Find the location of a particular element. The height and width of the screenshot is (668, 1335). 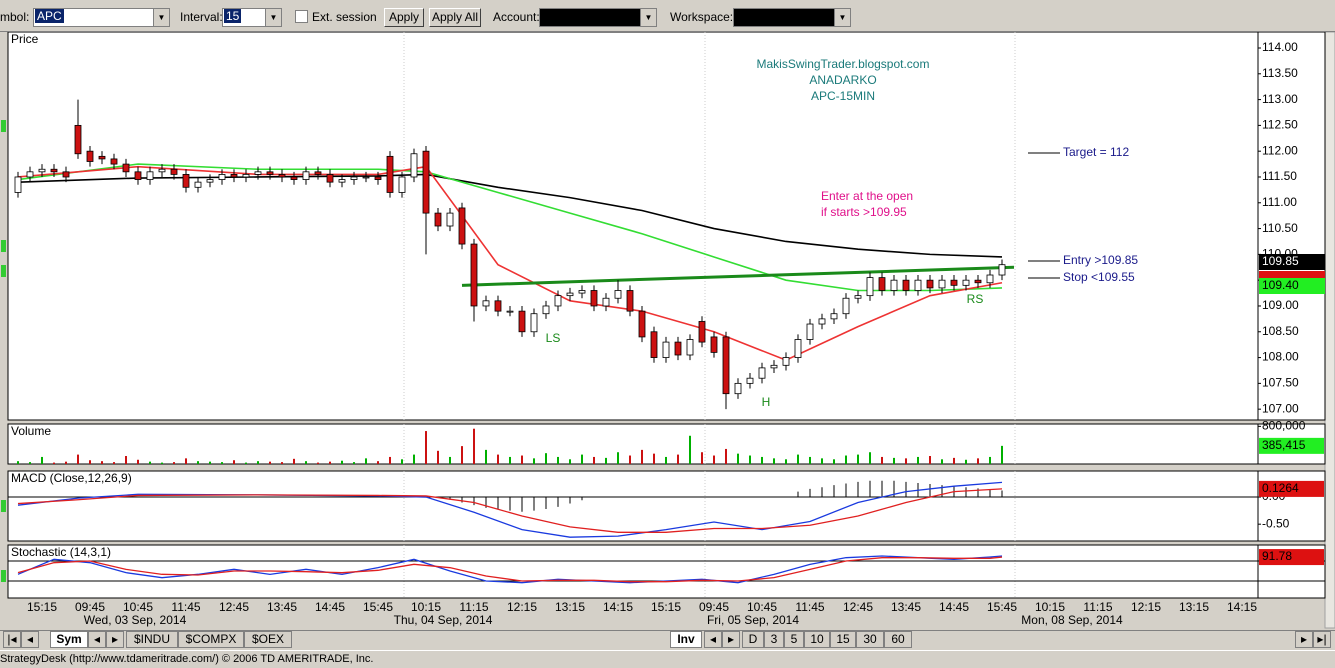

x-tick-label: 14:15 is located at coordinates (1242, 607).